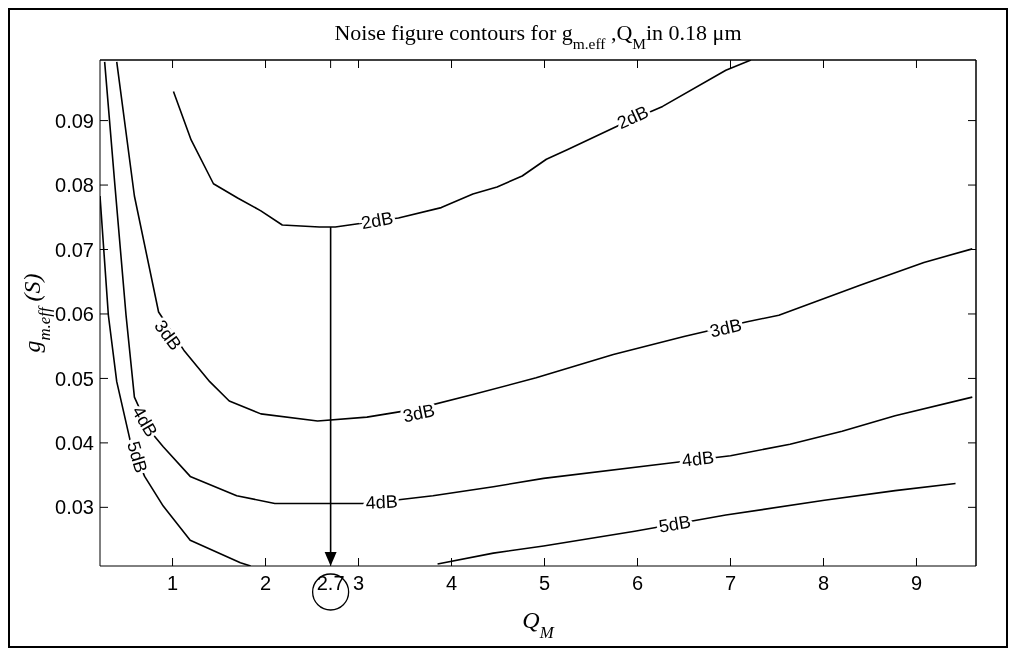 The height and width of the screenshot is (654, 1013). Describe the element at coordinates (74, 314) in the screenshot. I see `y-tick-label: 0.06` at that location.